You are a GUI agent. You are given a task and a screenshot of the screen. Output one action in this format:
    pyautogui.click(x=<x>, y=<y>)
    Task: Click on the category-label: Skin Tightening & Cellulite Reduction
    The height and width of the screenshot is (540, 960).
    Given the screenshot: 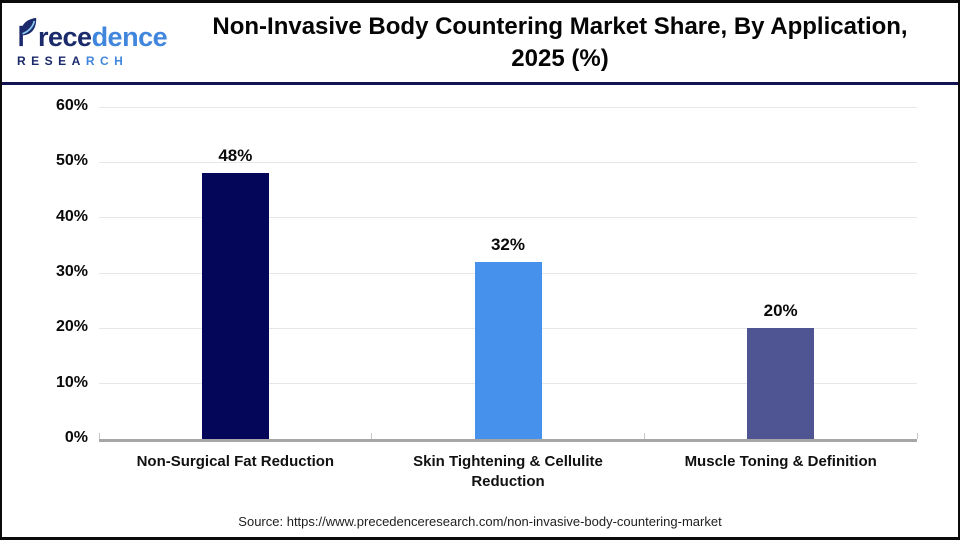 What is the action you would take?
    pyautogui.click(x=508, y=472)
    